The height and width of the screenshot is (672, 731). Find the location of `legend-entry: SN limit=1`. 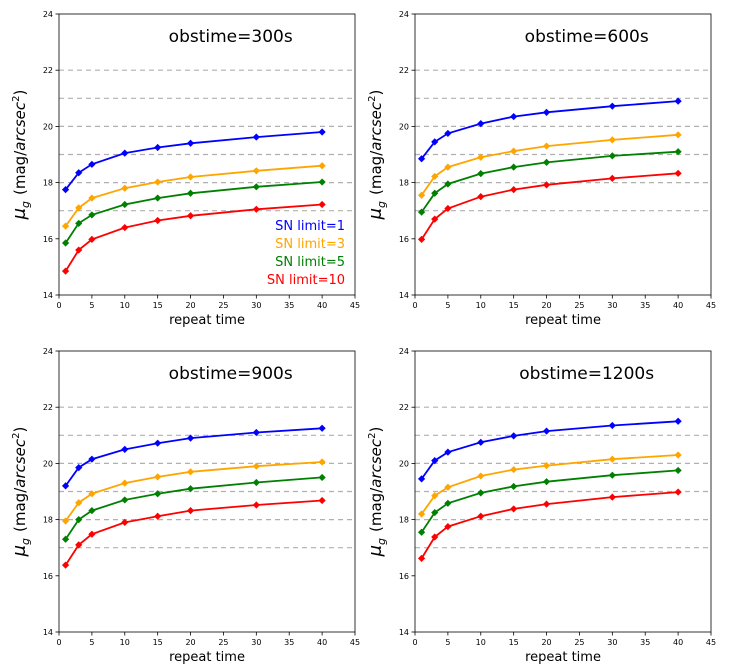

legend-entry: SN limit=1 is located at coordinates (310, 226).